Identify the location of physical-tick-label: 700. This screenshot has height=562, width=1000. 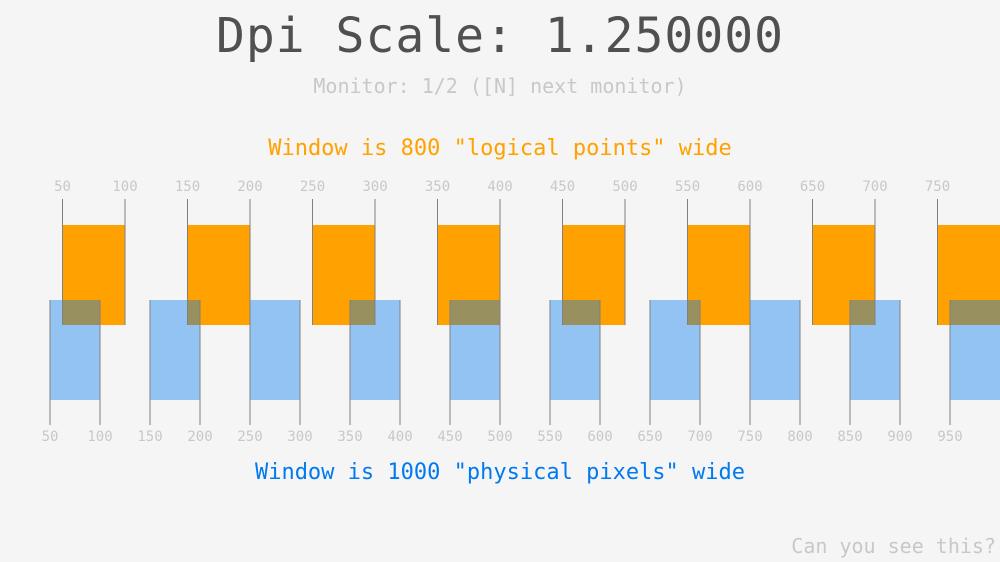
(699, 437).